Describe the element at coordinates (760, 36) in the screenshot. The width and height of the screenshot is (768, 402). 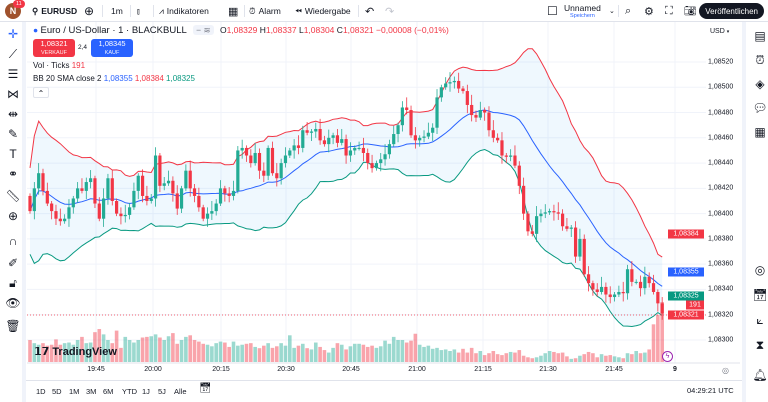
I see `watchlist-icon: ▤` at that location.